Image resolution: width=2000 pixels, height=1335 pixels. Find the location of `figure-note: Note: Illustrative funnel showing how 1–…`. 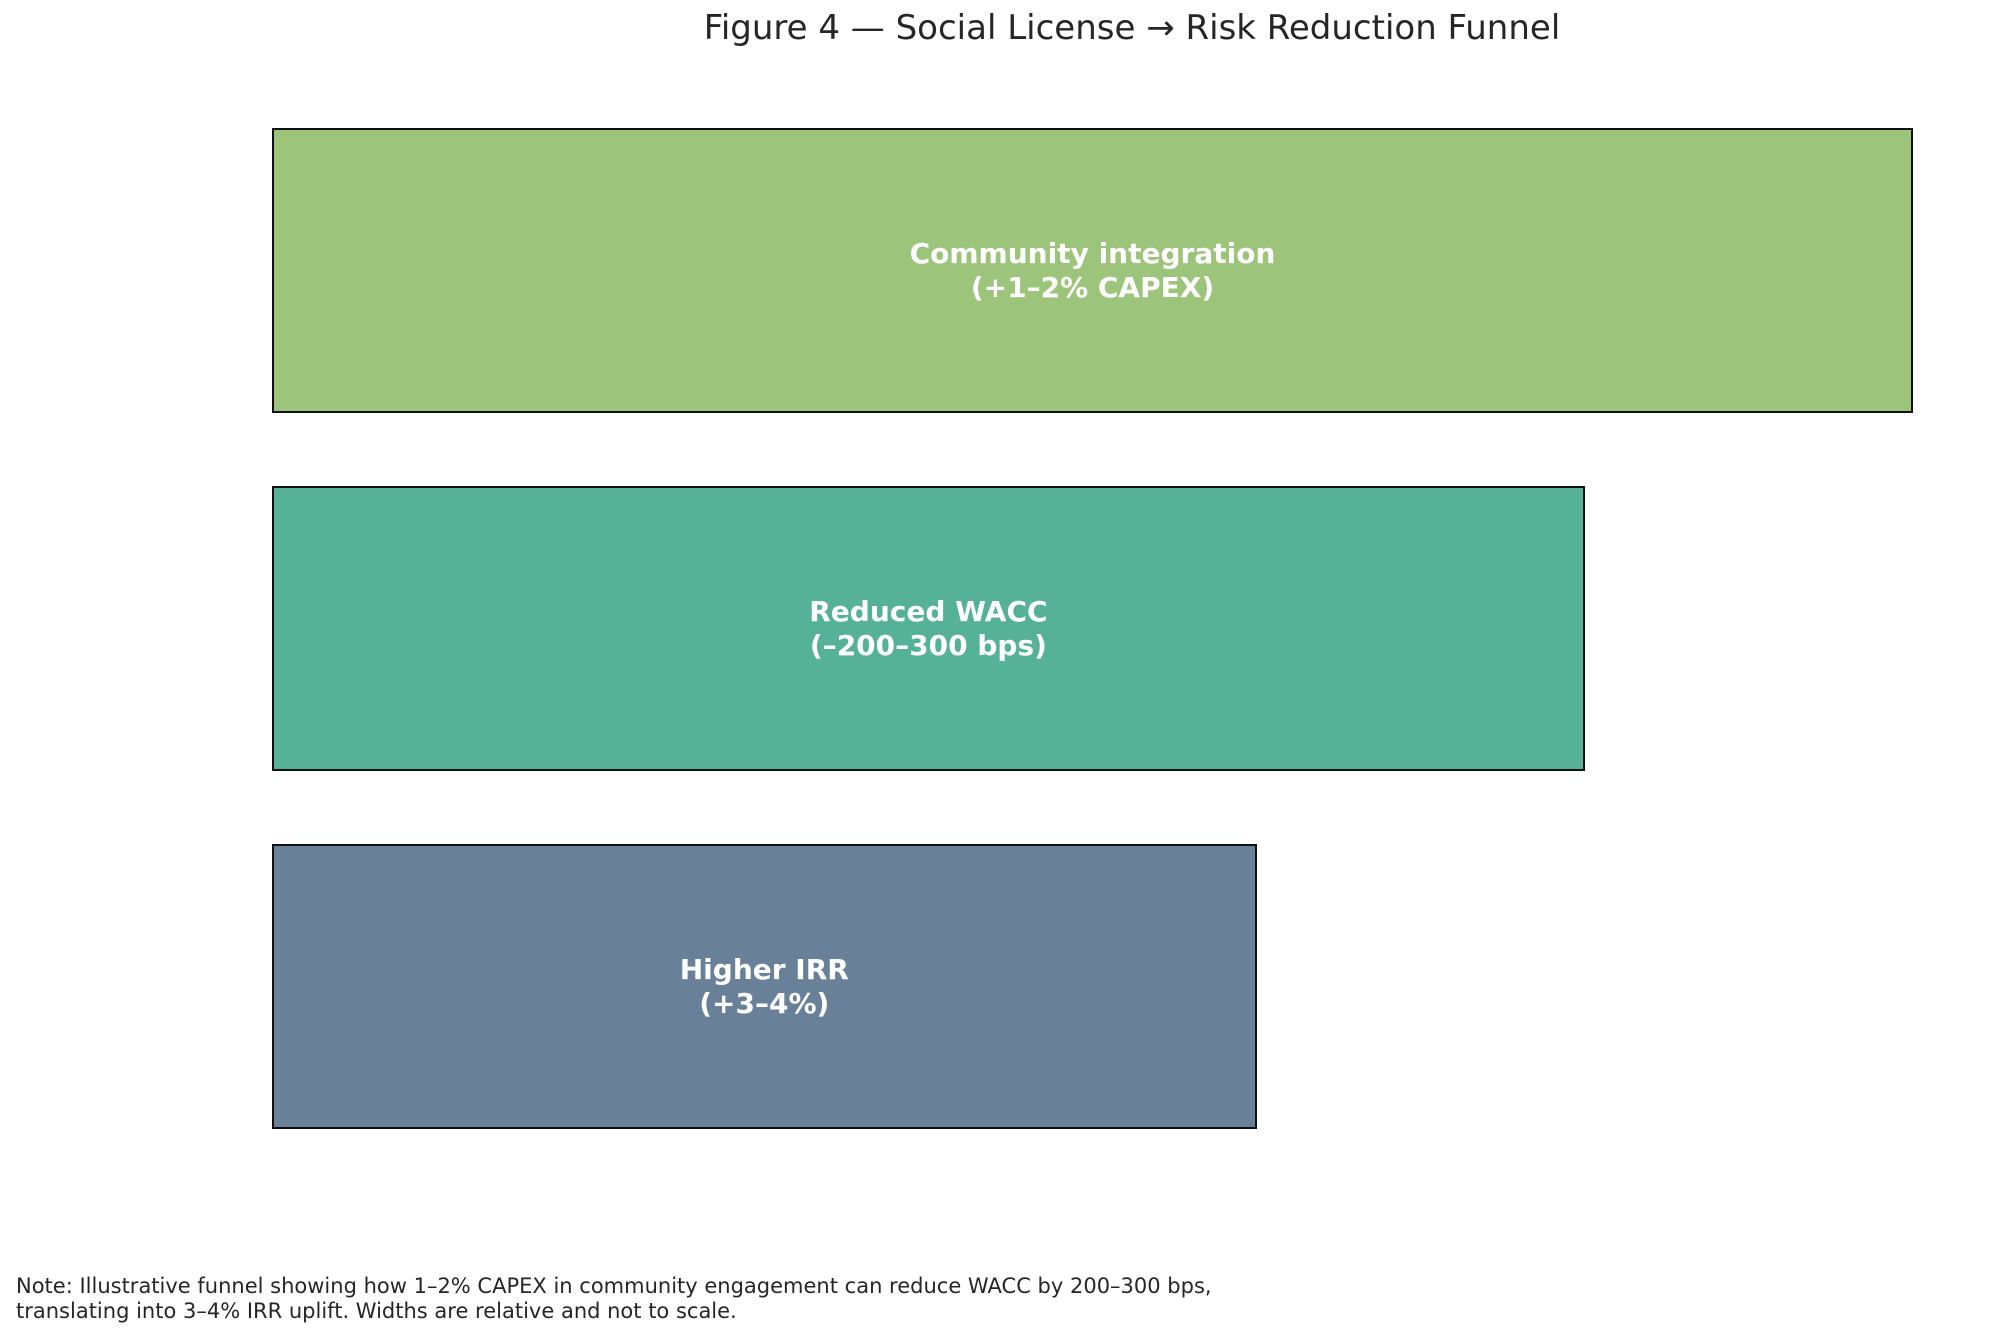

figure-note: Note: Illustrative funnel showing how 1–… is located at coordinates (614, 1299).